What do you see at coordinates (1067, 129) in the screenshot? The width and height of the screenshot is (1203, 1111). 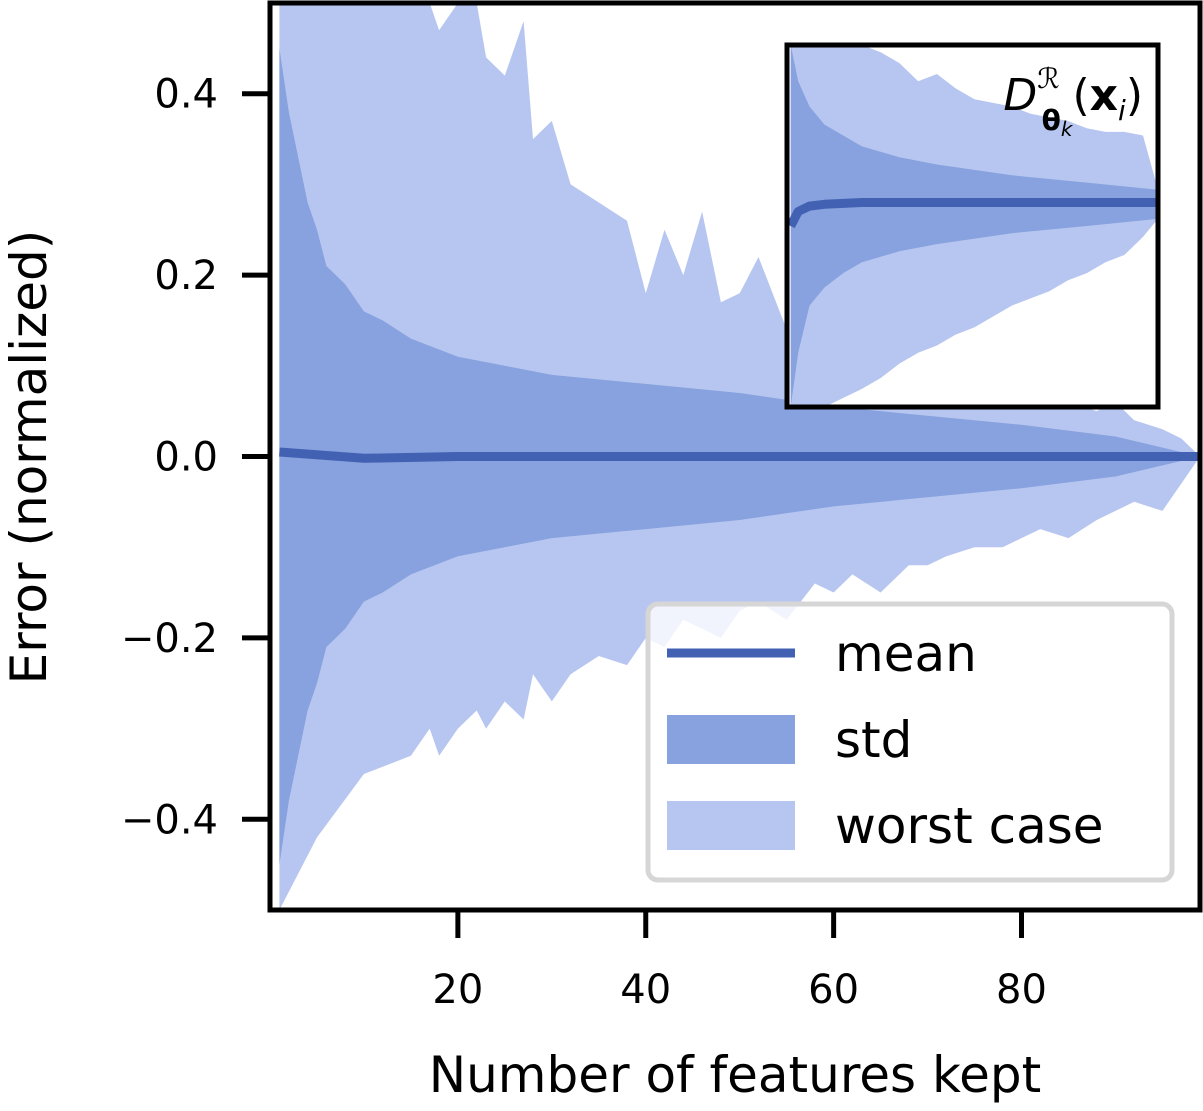 I see `inset-title-part-3: k` at bounding box center [1067, 129].